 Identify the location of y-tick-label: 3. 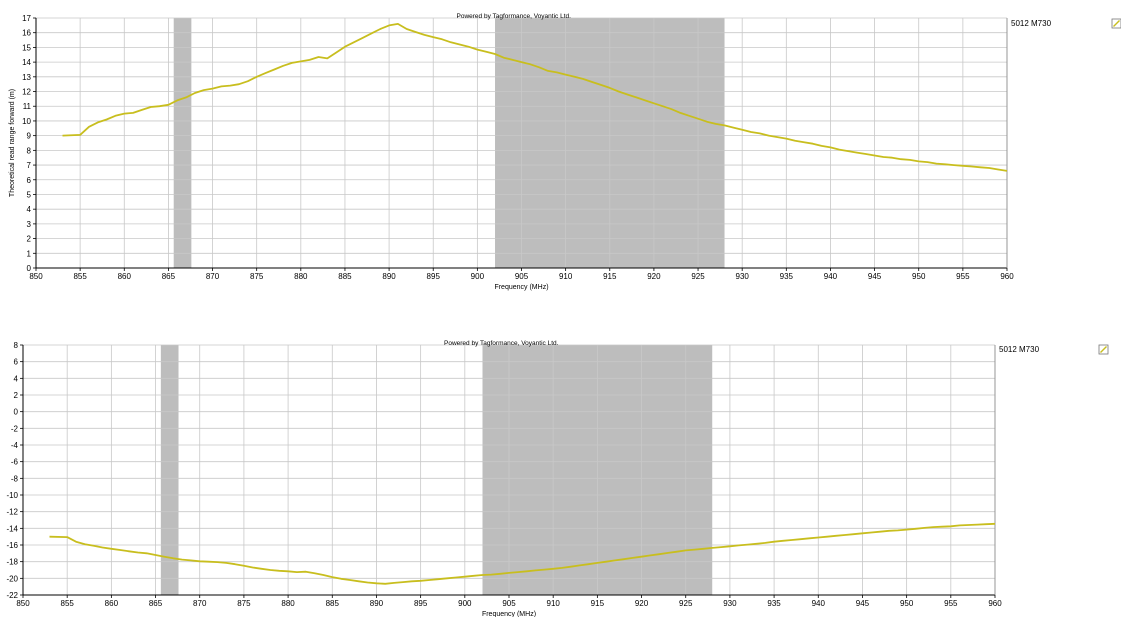
(29, 224).